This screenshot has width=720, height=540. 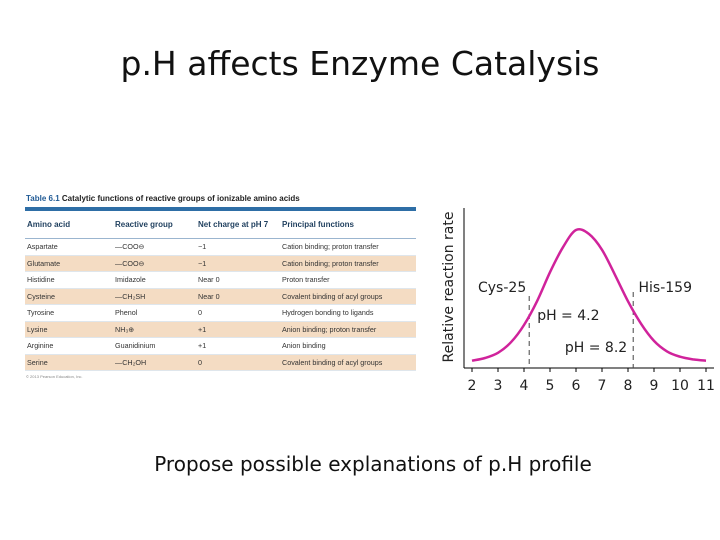 I want to click on x-tick-label: 5, so click(x=550, y=386).